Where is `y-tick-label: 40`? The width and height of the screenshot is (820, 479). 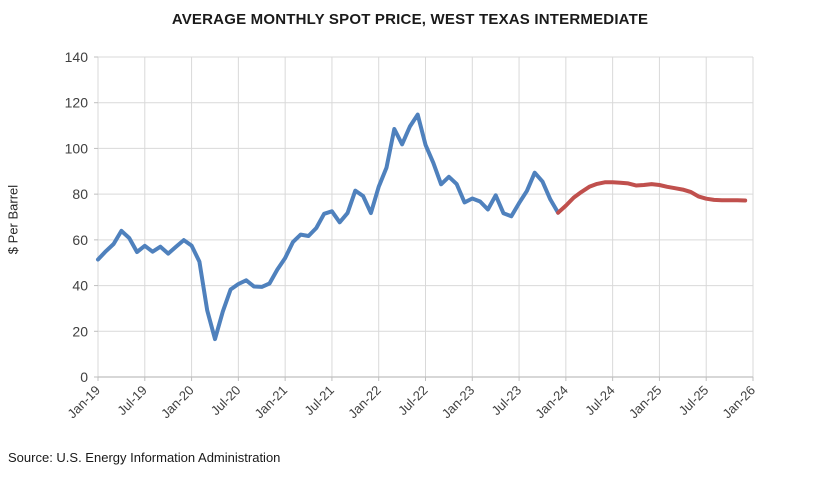 y-tick-label: 40 is located at coordinates (80, 286).